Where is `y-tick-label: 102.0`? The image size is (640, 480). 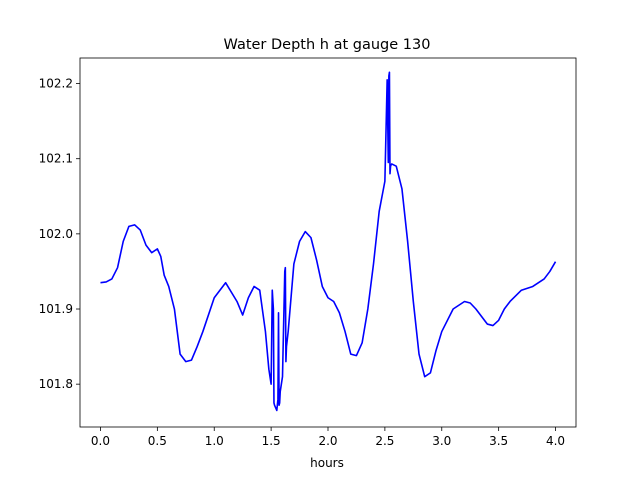 y-tick-label: 102.0 is located at coordinates (56, 234).